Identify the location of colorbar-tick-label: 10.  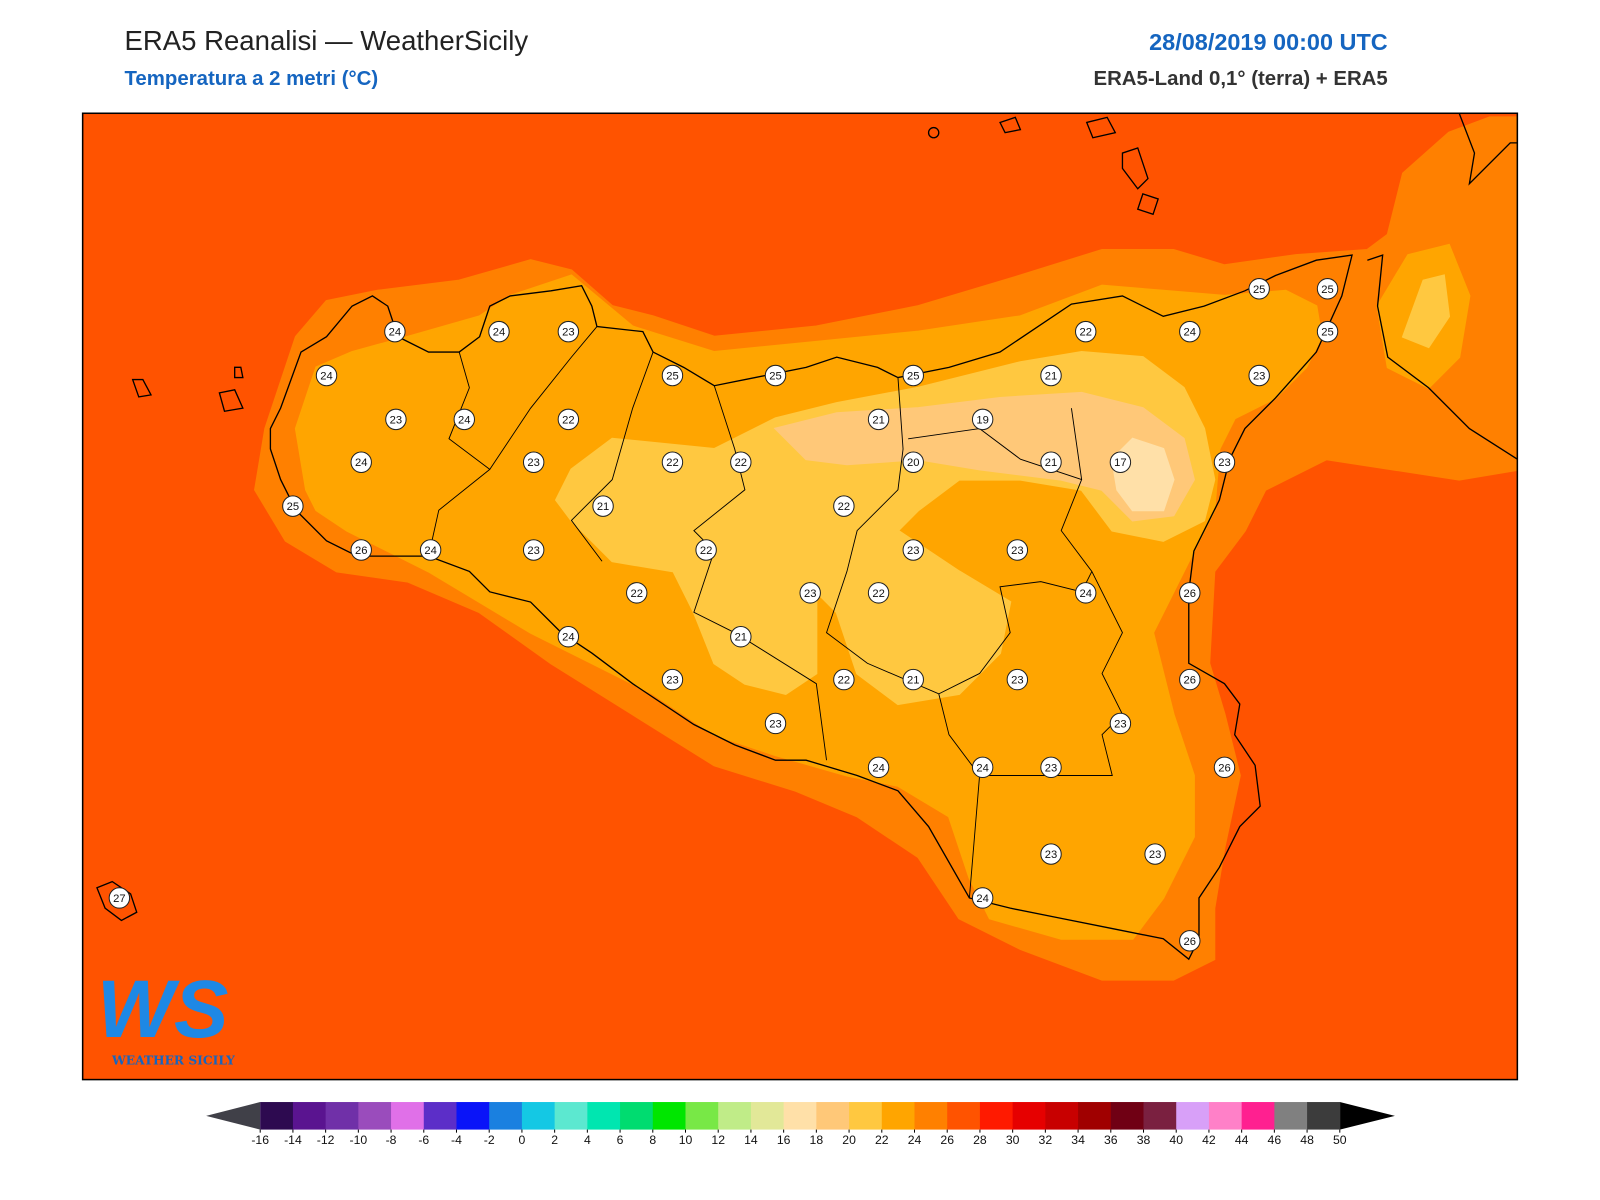
(686, 1140).